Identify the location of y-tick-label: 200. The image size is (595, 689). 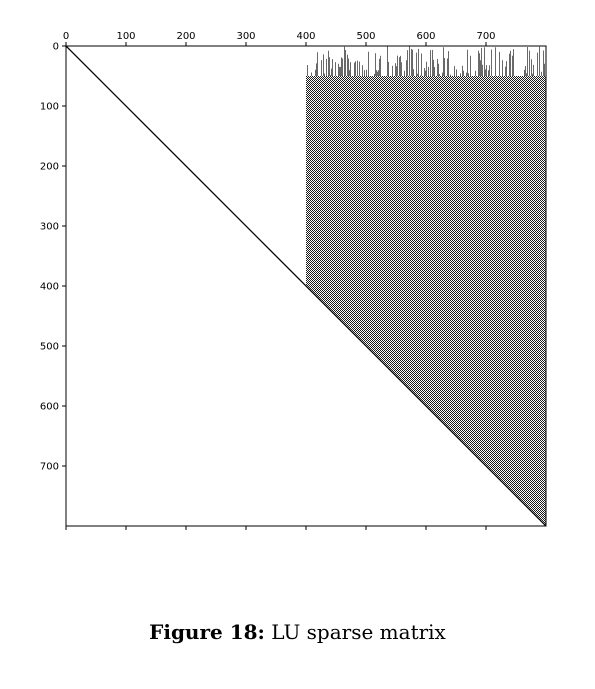
(49, 167).